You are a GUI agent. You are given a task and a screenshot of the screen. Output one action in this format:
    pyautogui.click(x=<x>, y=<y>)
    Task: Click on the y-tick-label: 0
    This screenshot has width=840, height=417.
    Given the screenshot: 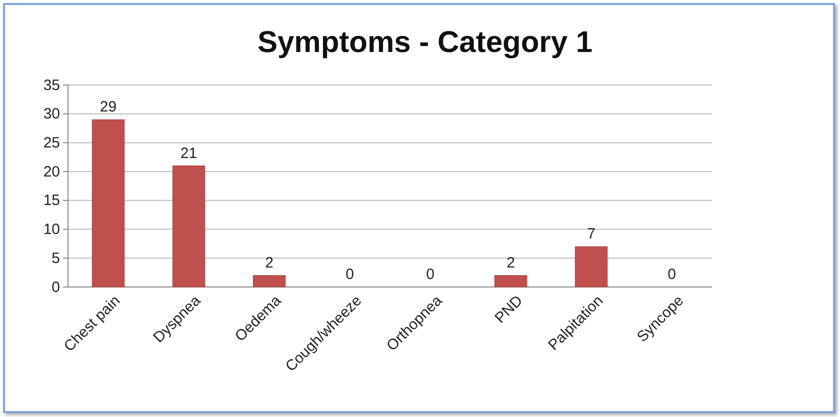 What is the action you would take?
    pyautogui.click(x=56, y=287)
    